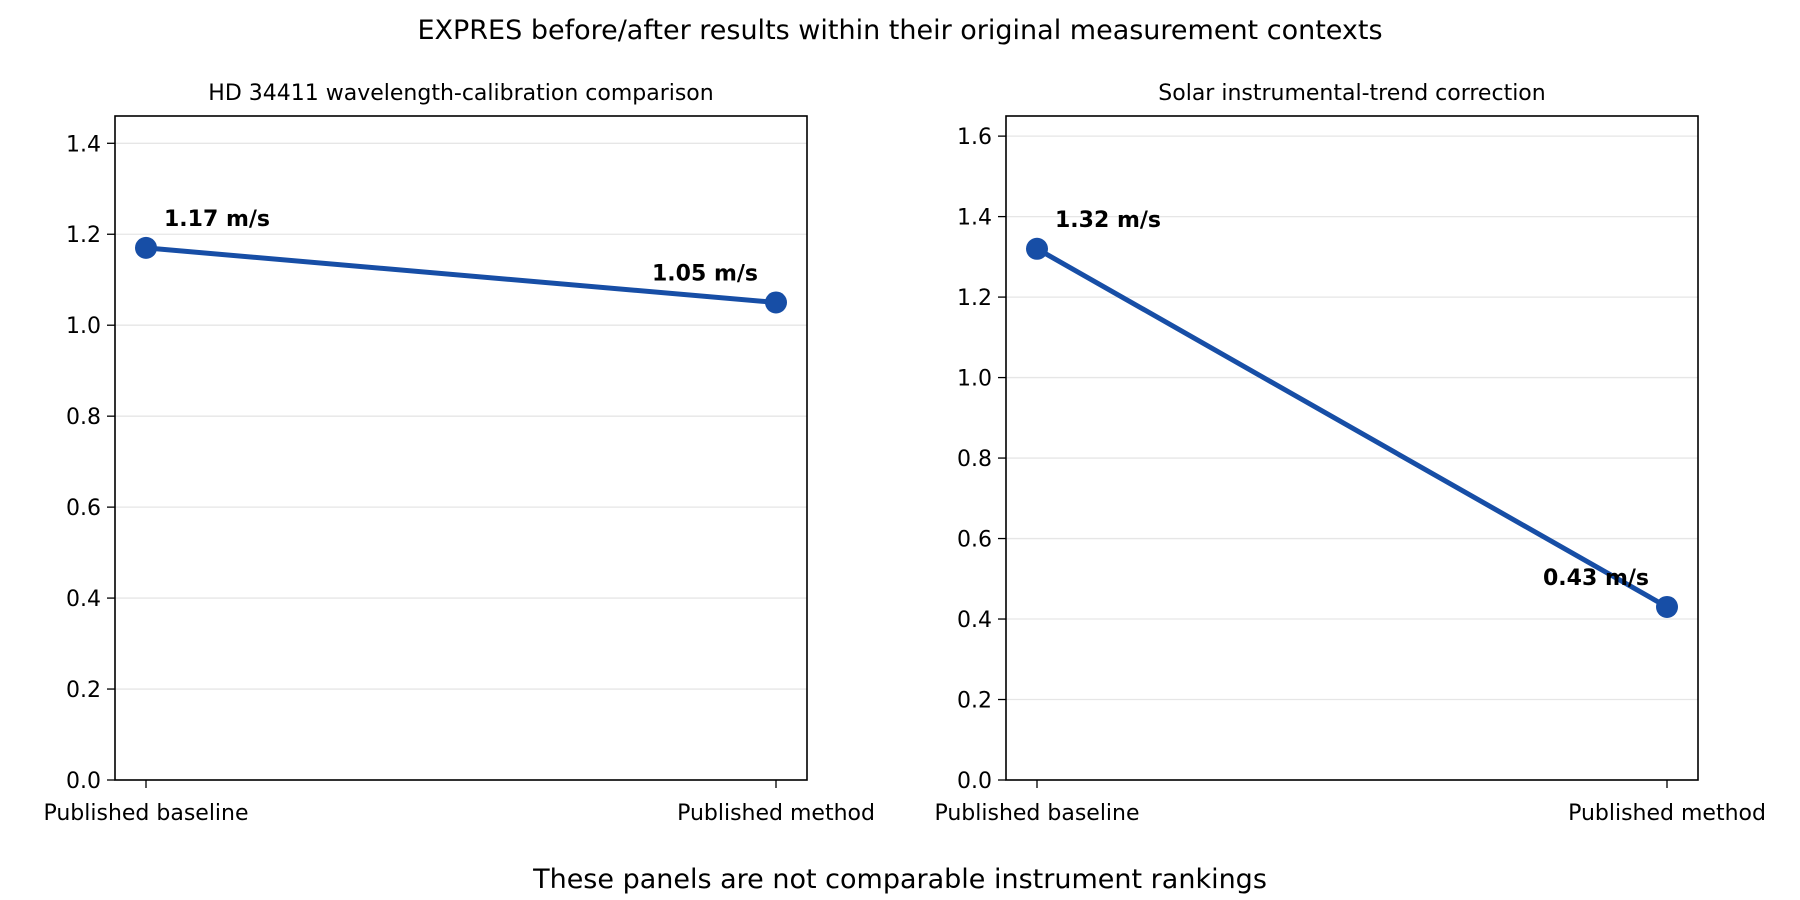  Describe the element at coordinates (217, 219) in the screenshot. I see `data-label: 1.17 m/s` at that location.